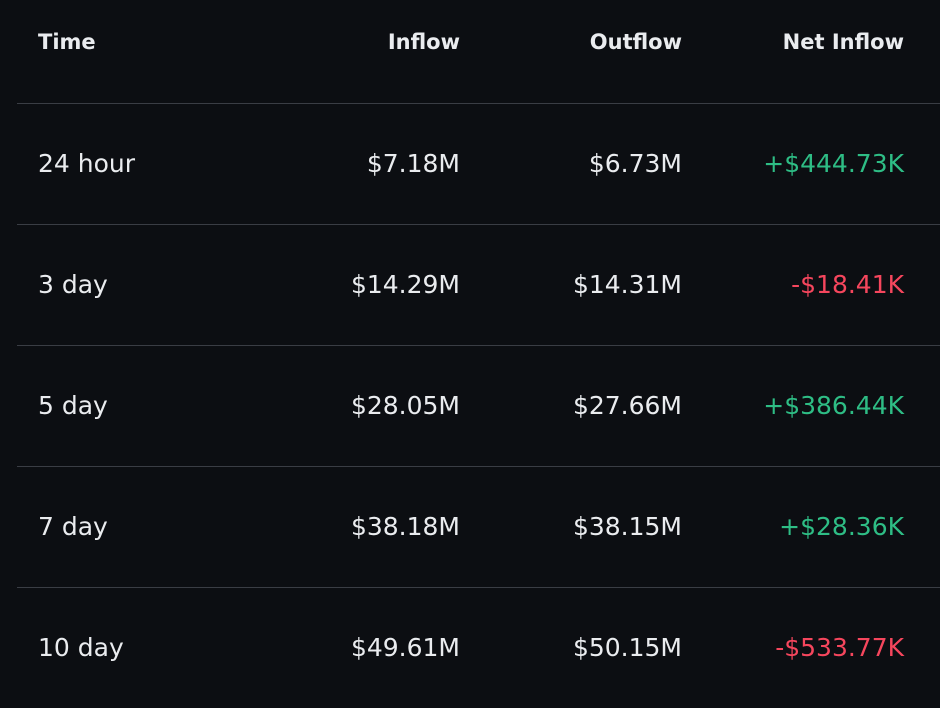 Image resolution: width=940 pixels, height=708 pixels. Describe the element at coordinates (627, 405) in the screenshot. I see `row-outflow: $27.66M` at that location.